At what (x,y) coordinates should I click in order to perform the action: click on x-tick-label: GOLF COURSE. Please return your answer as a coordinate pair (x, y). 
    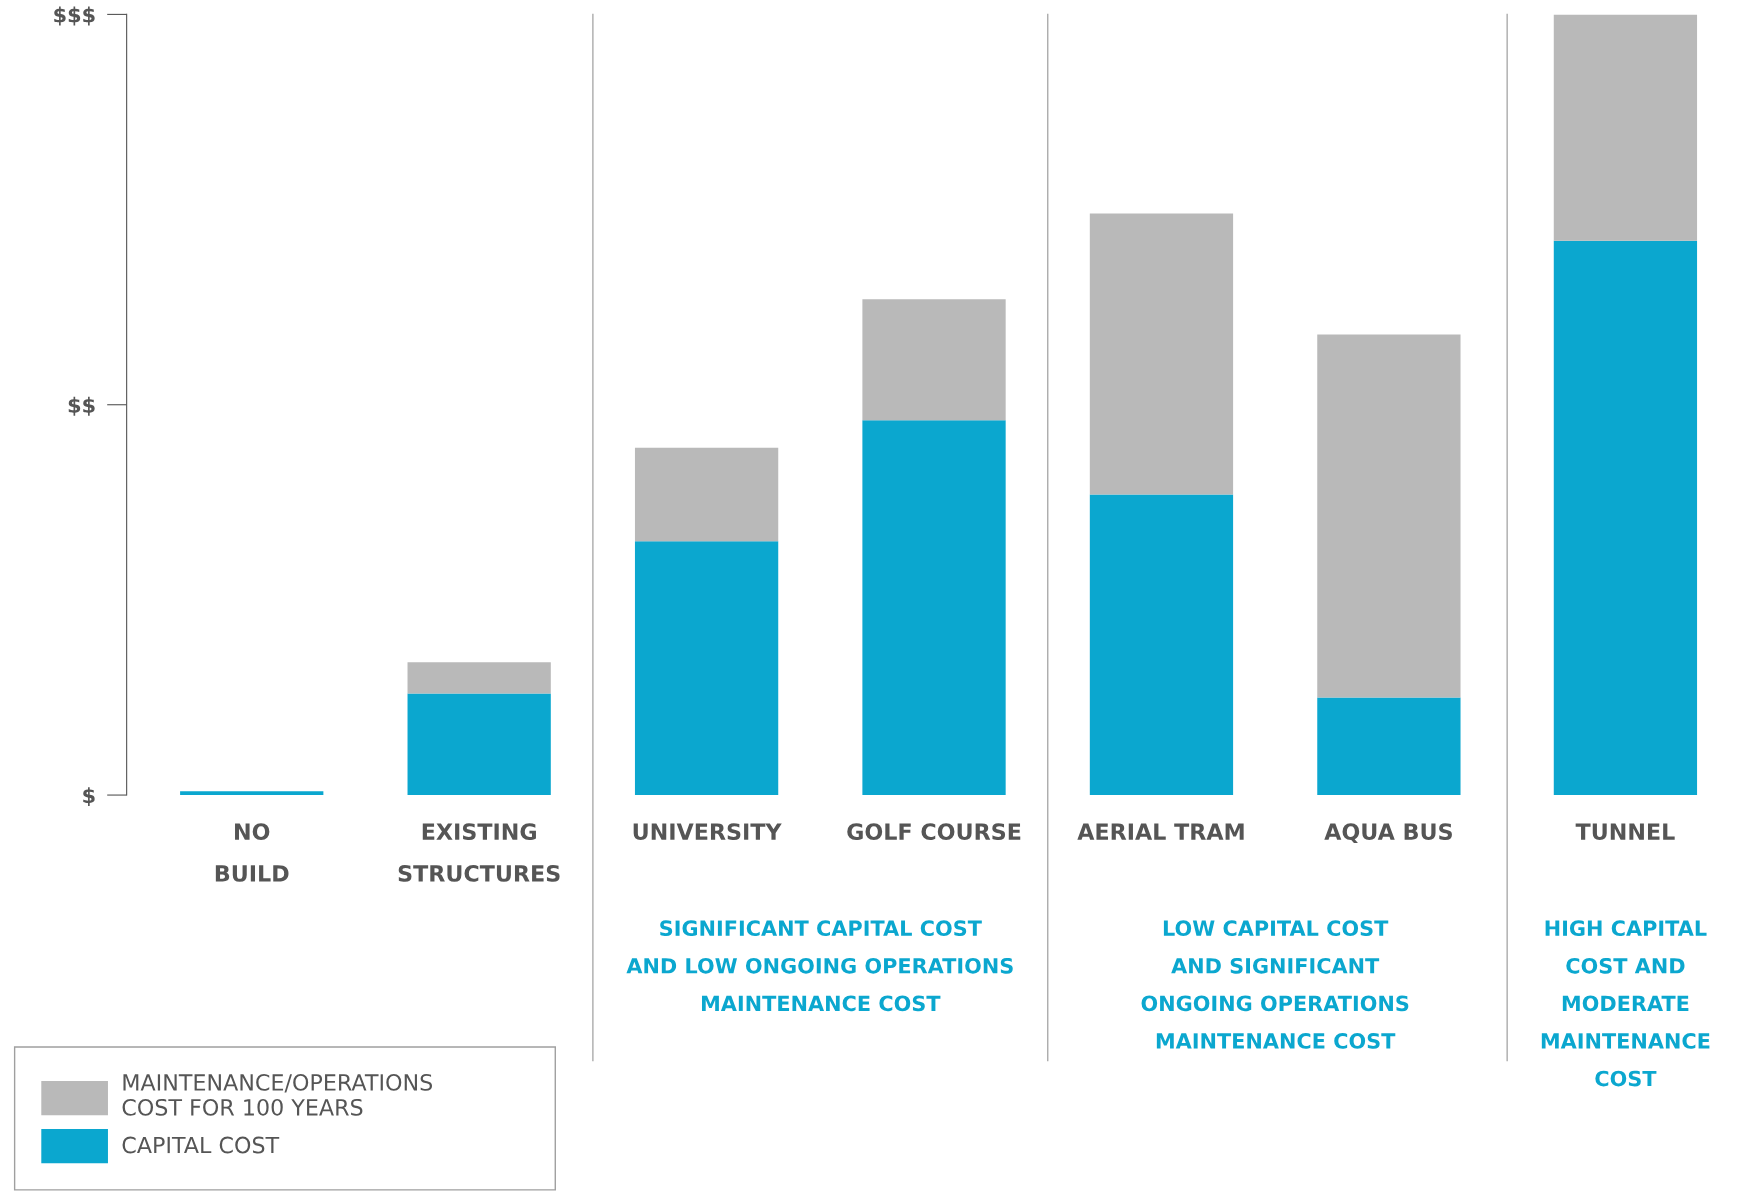
    Looking at the image, I should click on (934, 832).